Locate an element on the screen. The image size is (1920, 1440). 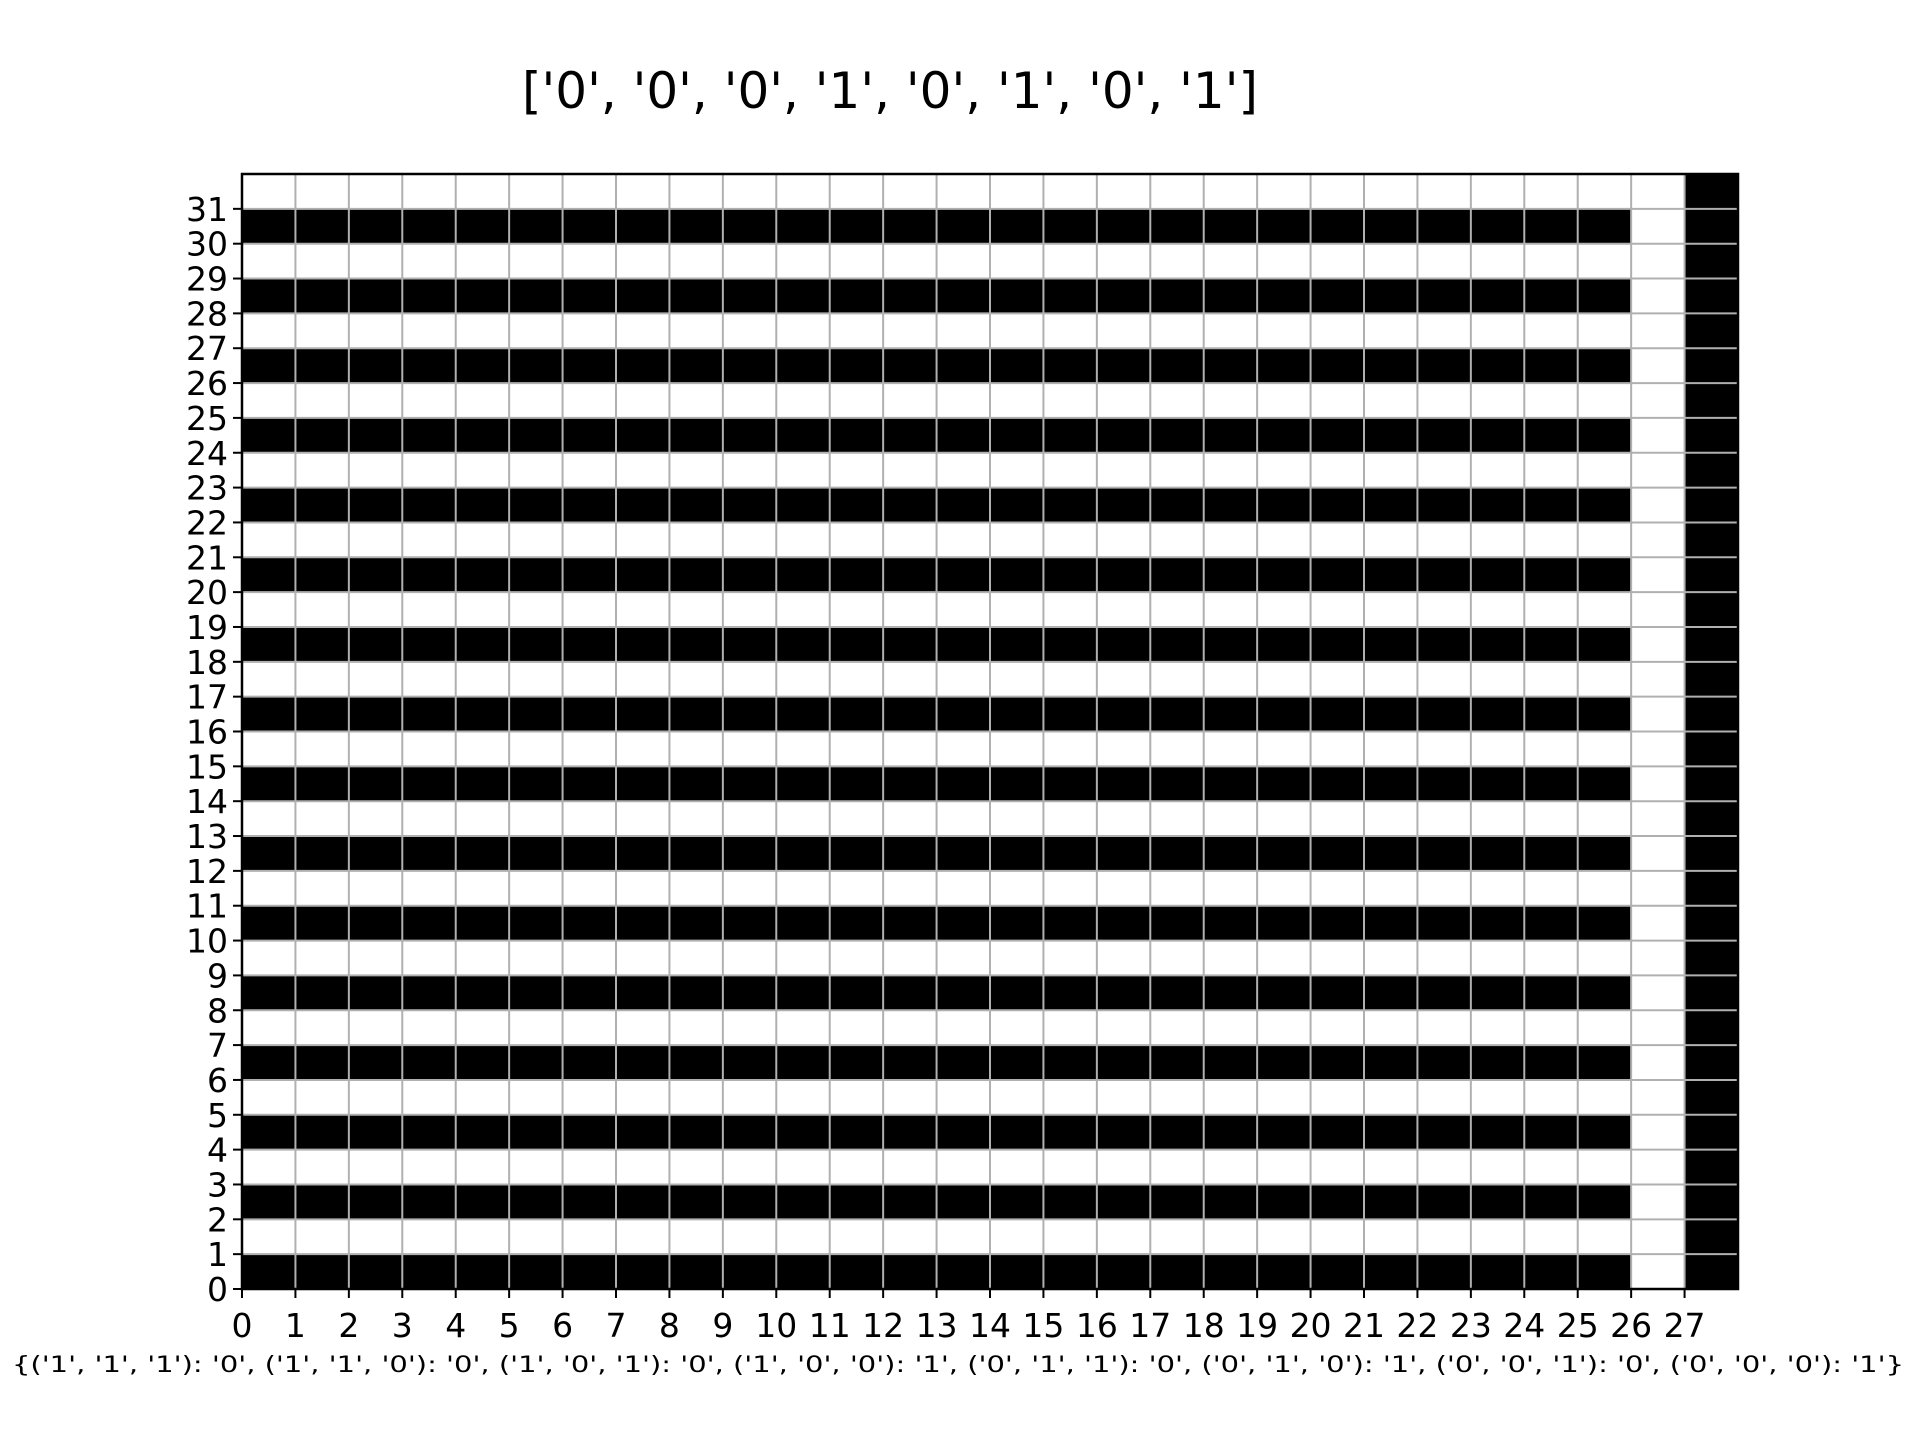
y-tick-label: 25 is located at coordinates (207, 418).